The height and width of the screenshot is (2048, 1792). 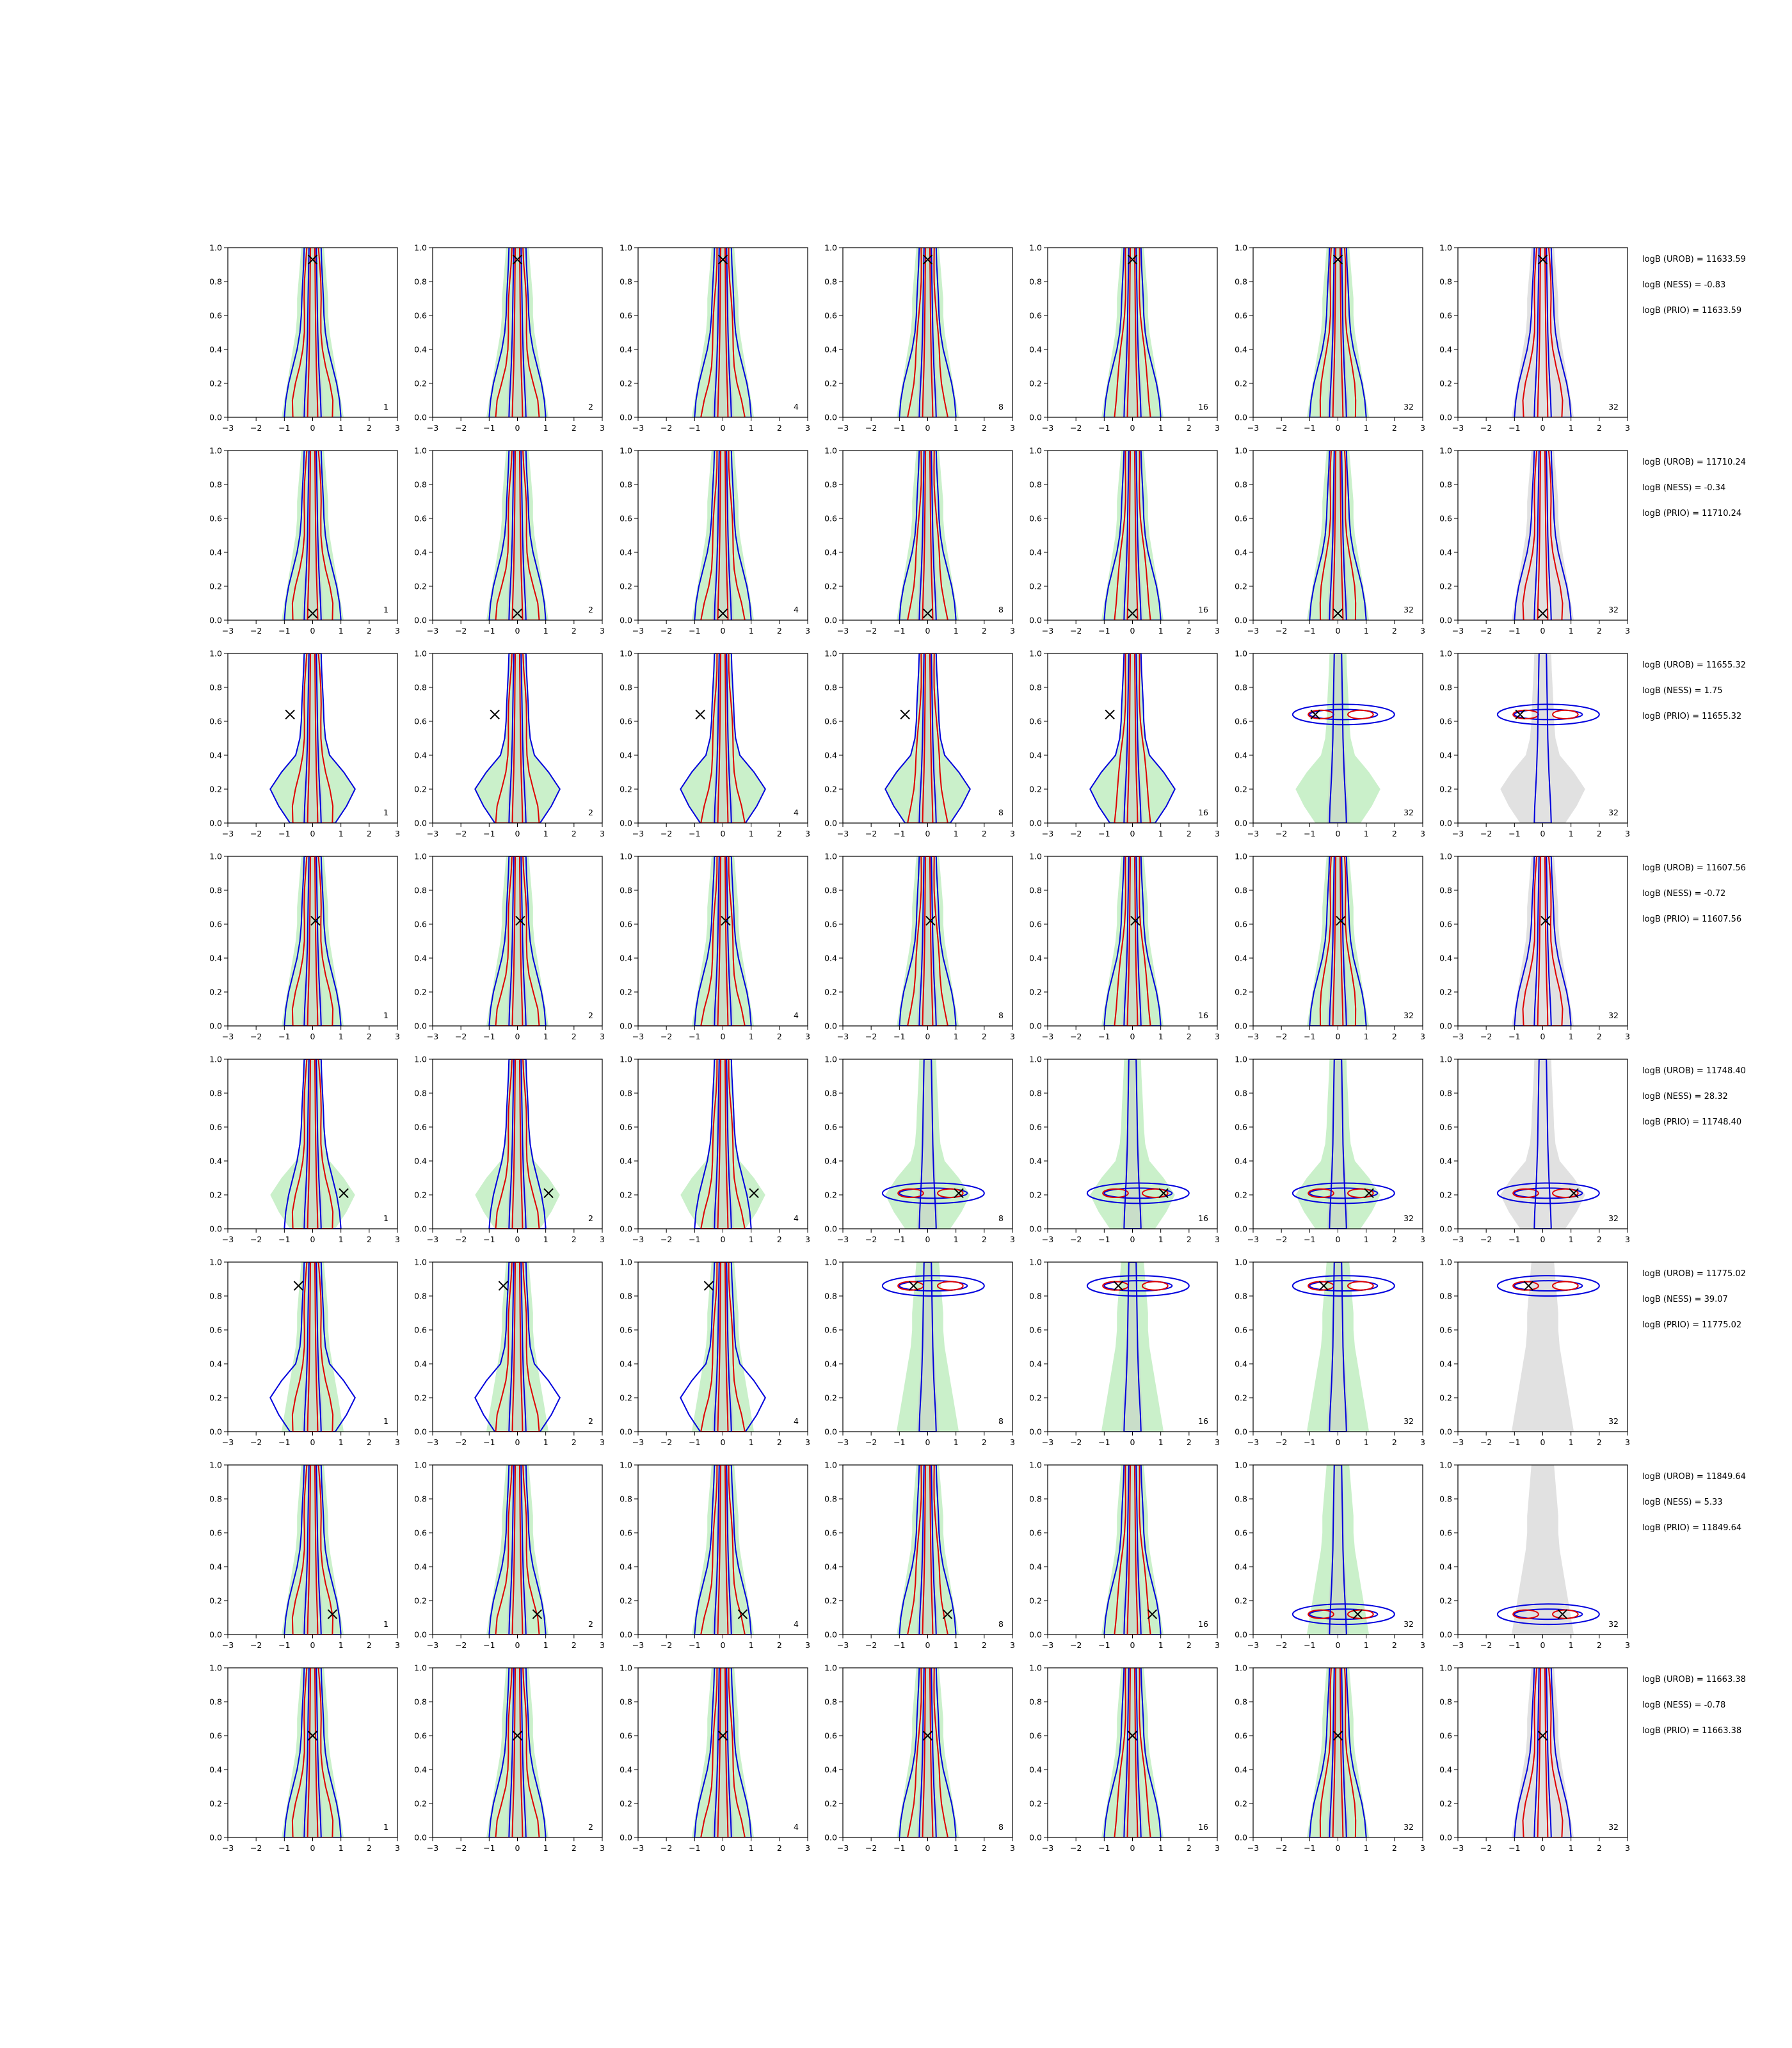 What do you see at coordinates (1613, 609) in the screenshot?
I see `subplot-annotation: 32` at bounding box center [1613, 609].